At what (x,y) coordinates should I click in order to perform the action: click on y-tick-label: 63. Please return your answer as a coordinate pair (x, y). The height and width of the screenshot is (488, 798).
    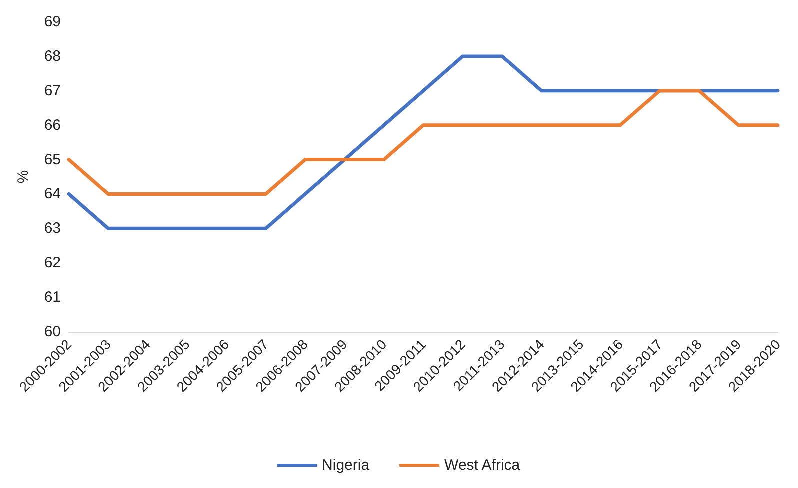
    Looking at the image, I should click on (52, 229).